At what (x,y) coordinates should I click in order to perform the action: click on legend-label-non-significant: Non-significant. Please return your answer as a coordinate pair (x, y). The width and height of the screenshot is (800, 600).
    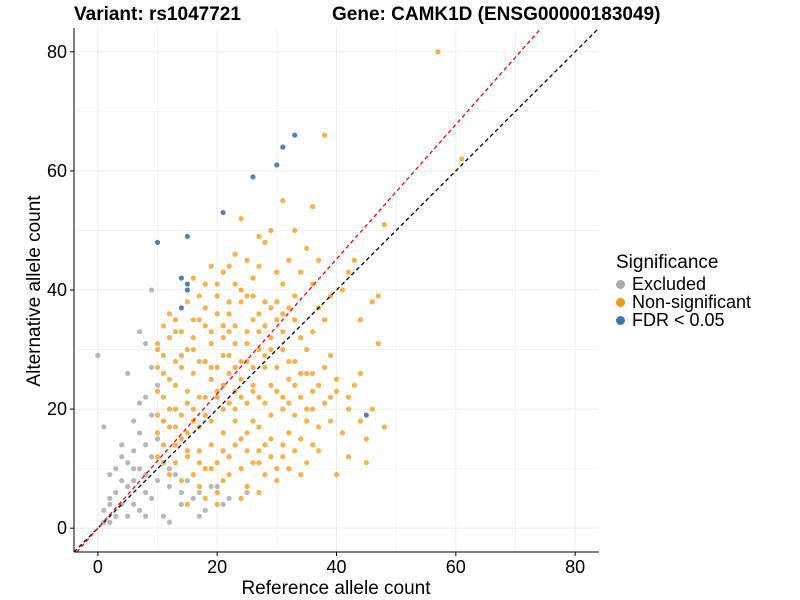
    Looking at the image, I should click on (692, 301).